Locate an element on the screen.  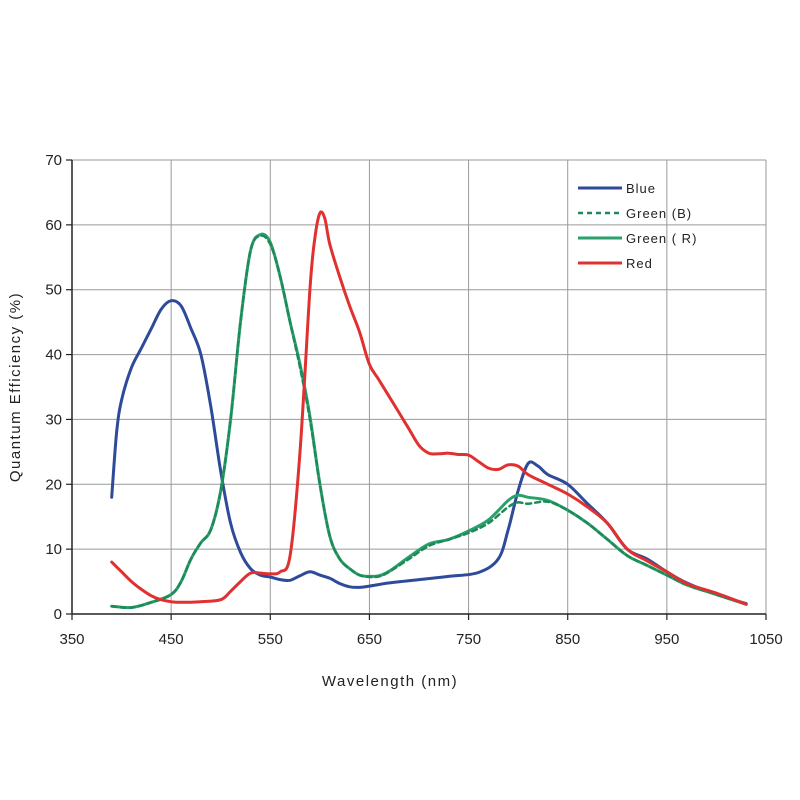
y-tick-label: 70 is located at coordinates (53, 160).